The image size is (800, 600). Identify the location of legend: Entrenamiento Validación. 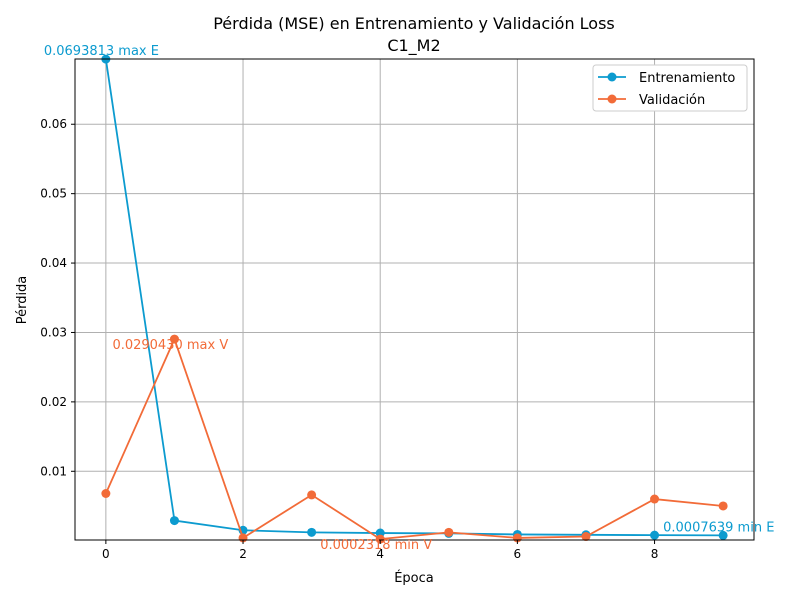
(670, 88).